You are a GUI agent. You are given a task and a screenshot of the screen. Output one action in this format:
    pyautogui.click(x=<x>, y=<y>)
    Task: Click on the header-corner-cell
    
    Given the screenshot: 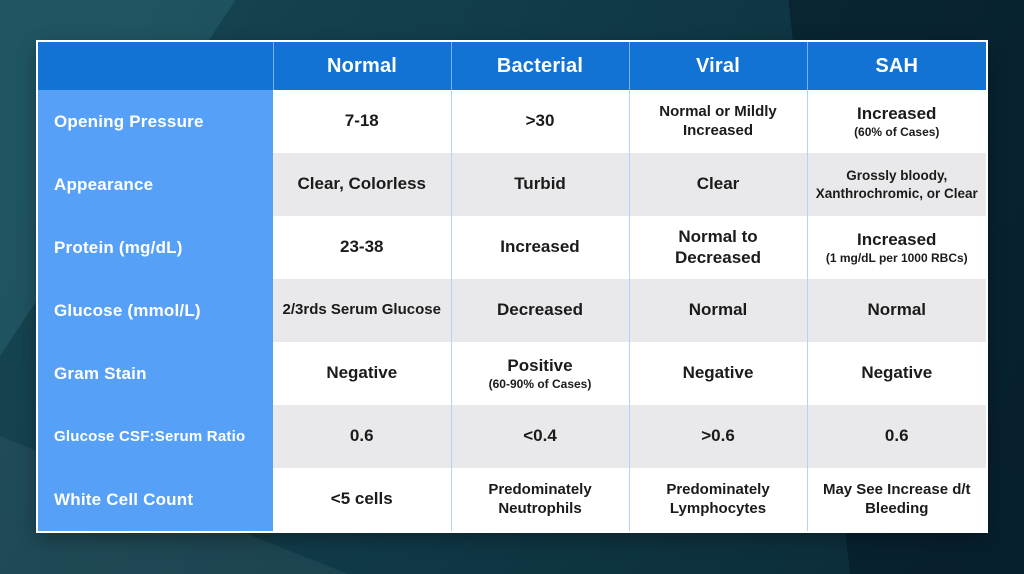 What is the action you would take?
    pyautogui.click(x=155, y=66)
    